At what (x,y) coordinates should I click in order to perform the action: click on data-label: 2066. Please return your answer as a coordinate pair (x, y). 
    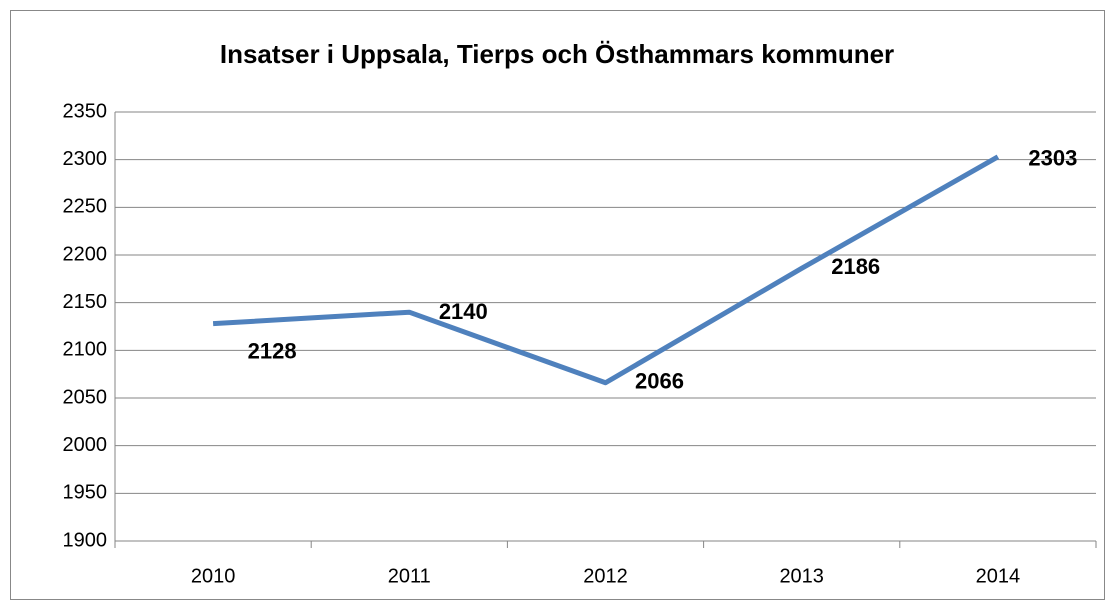
    Looking at the image, I should click on (659, 381).